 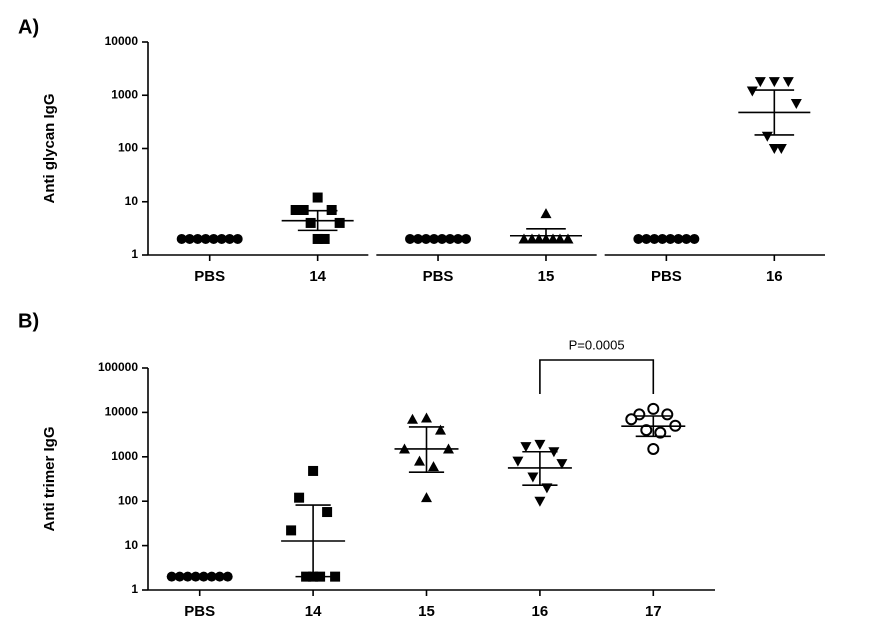 I want to click on panel-label: B), so click(x=28, y=321).